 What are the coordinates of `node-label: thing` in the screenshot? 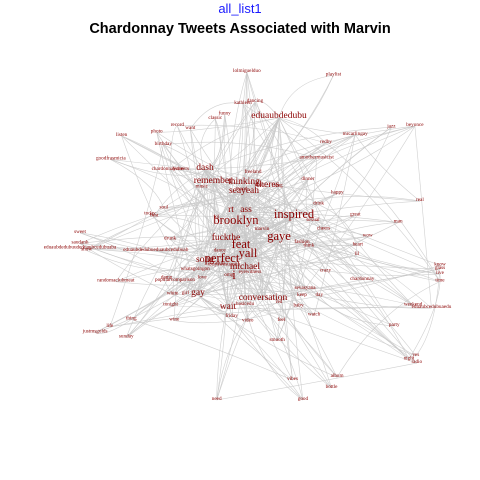 It's located at (131, 319).